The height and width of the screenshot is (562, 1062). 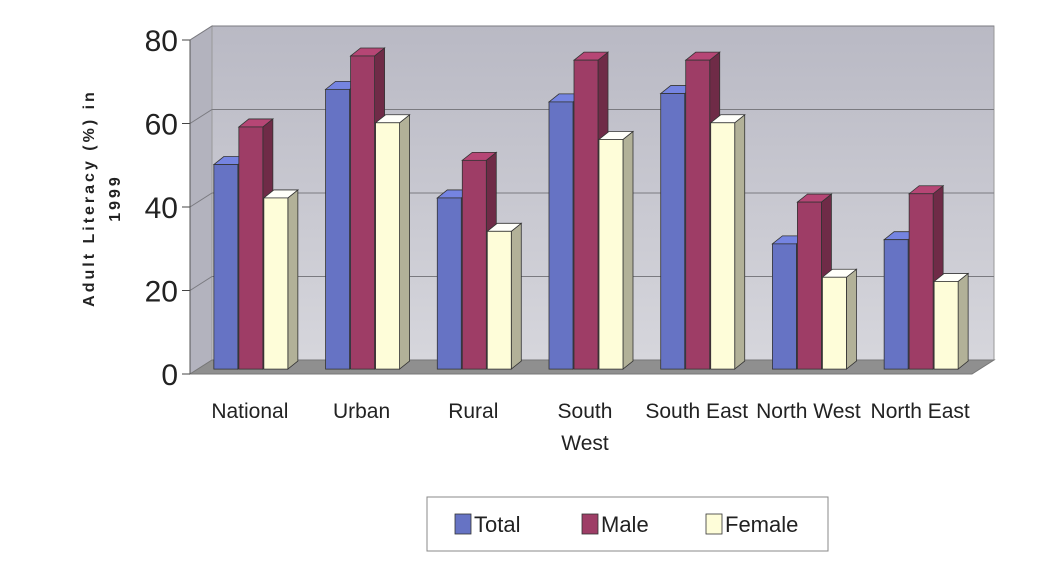 What do you see at coordinates (473, 411) in the screenshot?
I see `x-category-label: Rural` at bounding box center [473, 411].